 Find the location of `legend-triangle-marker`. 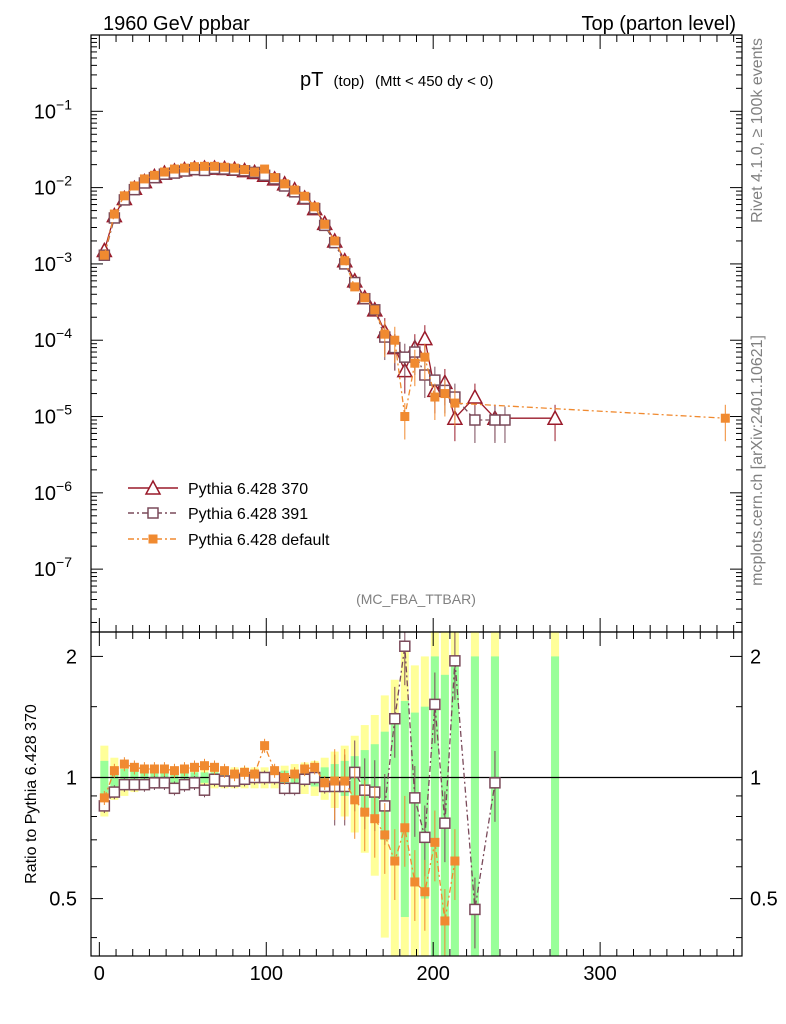

legend-triangle-marker is located at coordinates (153, 487).